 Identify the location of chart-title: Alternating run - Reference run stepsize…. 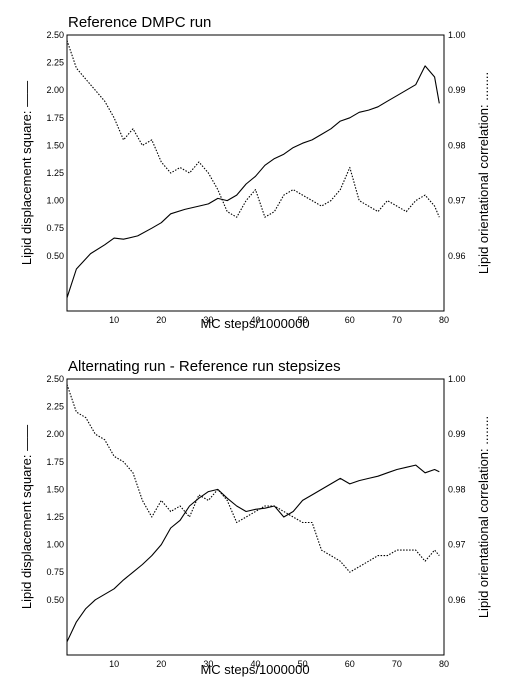
(204, 366).